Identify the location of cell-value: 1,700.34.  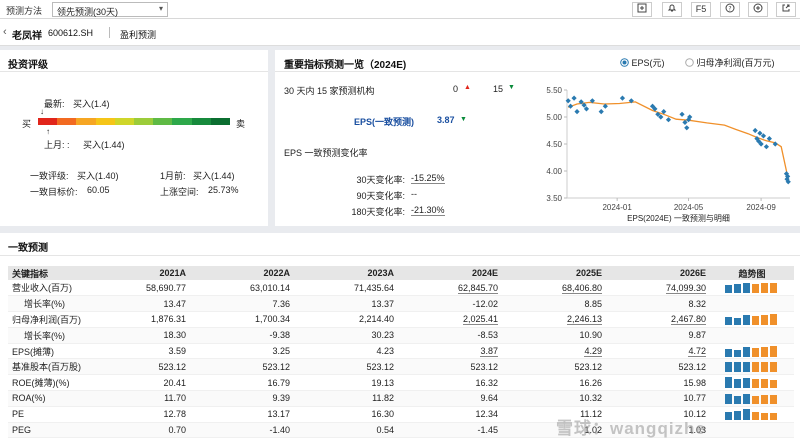
(272, 319).